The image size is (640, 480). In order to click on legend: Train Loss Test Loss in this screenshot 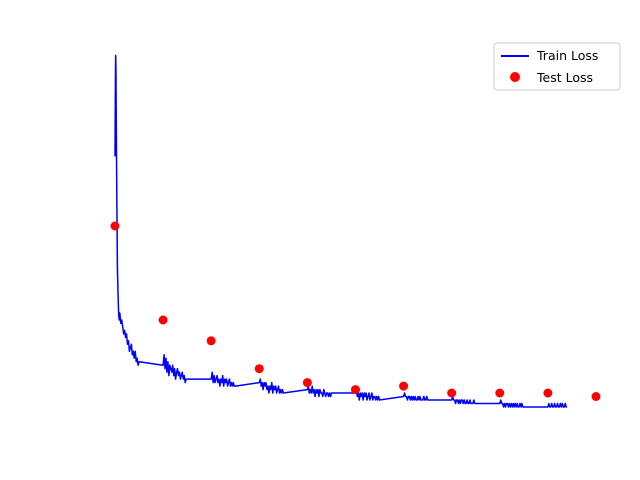, I will do `click(557, 66)`.